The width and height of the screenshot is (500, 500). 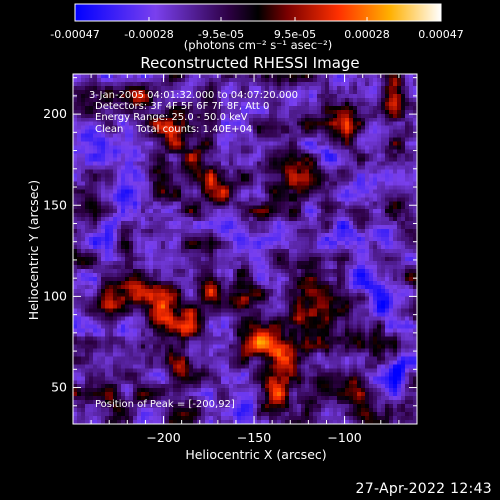 What do you see at coordinates (55, 113) in the screenshot?
I see `y-tick-label: 200` at bounding box center [55, 113].